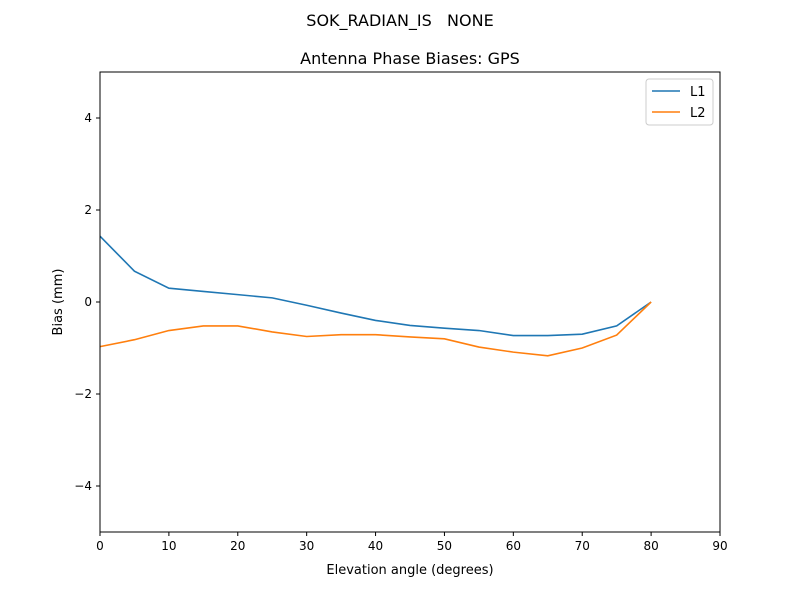 Image resolution: width=800 pixels, height=604 pixels. Describe the element at coordinates (88, 118) in the screenshot. I see `y-tick-label: 4` at that location.